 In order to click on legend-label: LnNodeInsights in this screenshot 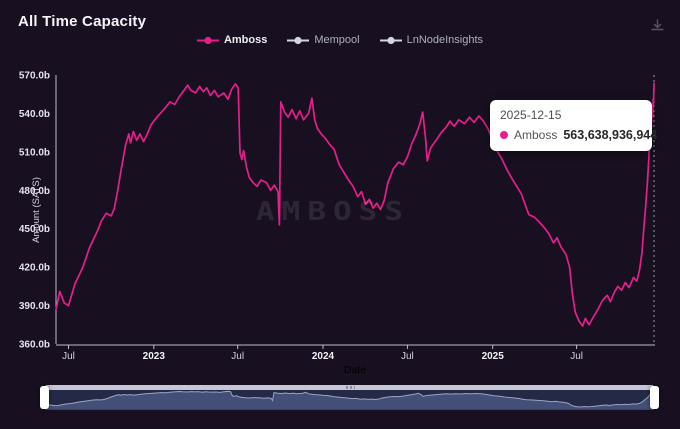, I will do `click(445, 40)`.